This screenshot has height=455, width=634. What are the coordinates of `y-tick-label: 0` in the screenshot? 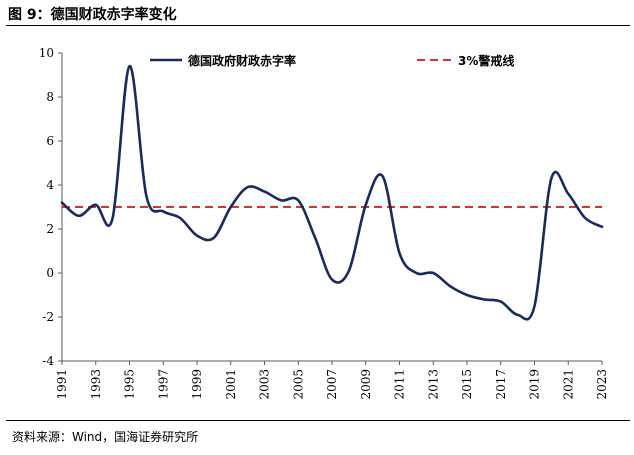 It's located at (50, 273).